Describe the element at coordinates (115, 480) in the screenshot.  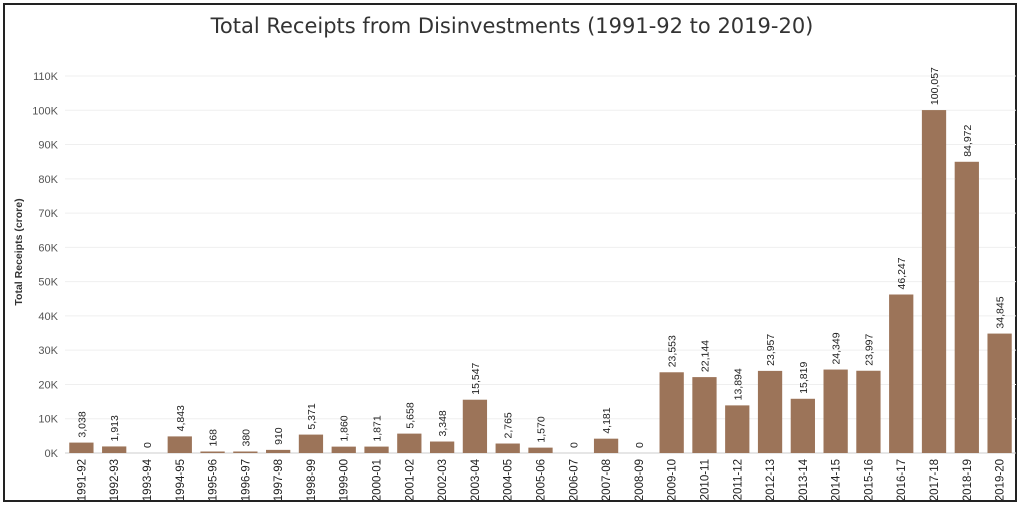
I see `x-tick-label: 1992-93` at that location.